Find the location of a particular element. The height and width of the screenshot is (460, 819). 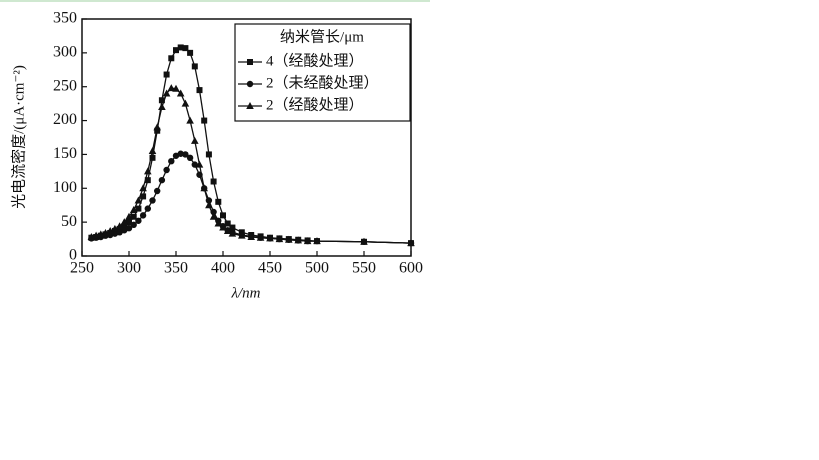

y-tick-label: 50 is located at coordinates (69, 221).